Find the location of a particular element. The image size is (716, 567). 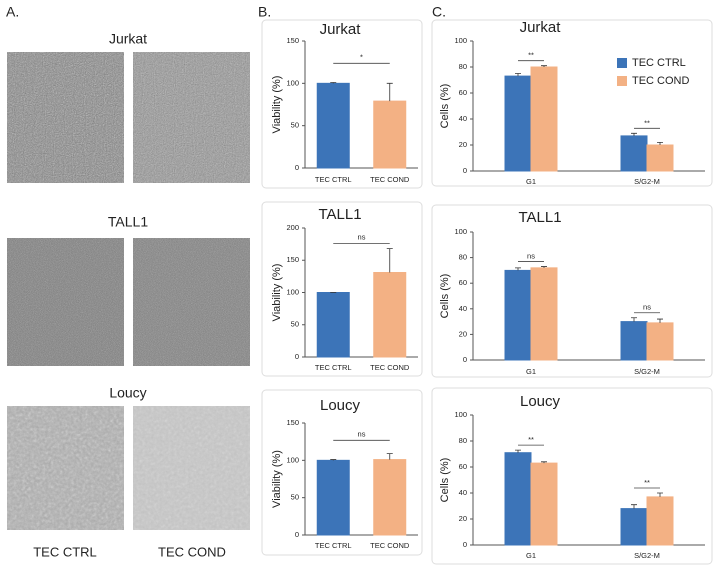

legend-label: TEC COND is located at coordinates (661, 81).